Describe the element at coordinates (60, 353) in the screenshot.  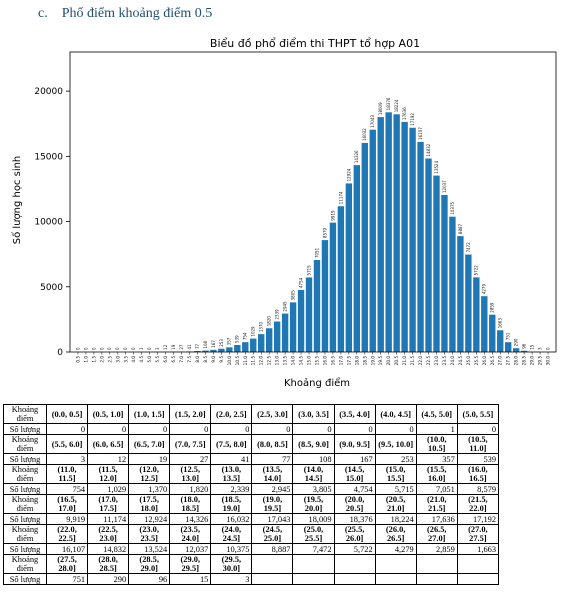
I see `y-tick-label: 0` at that location.